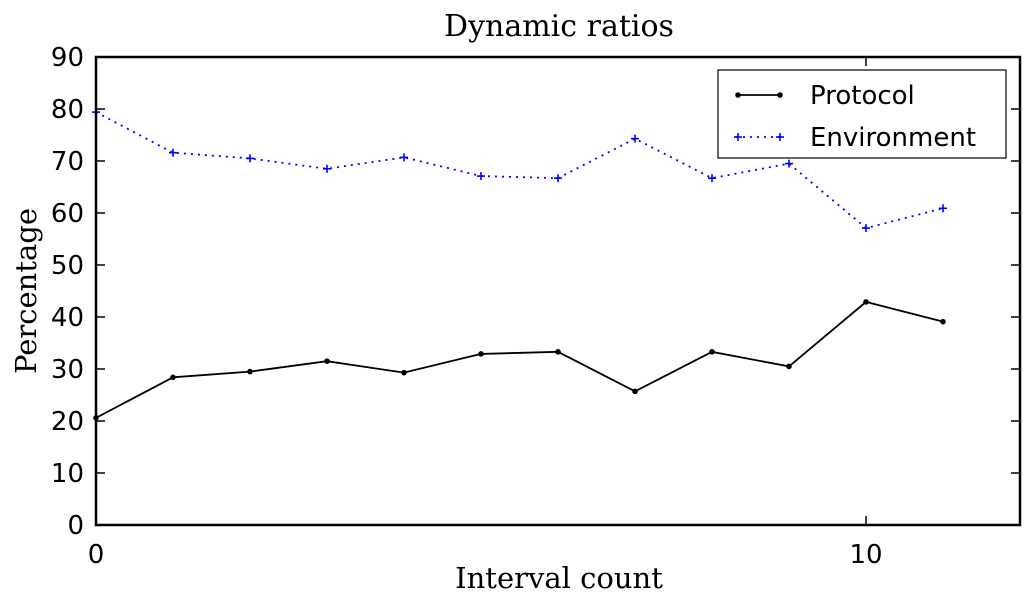 The image size is (1035, 600). Describe the element at coordinates (96, 555) in the screenshot. I see `x-tick-label: 0` at that location.